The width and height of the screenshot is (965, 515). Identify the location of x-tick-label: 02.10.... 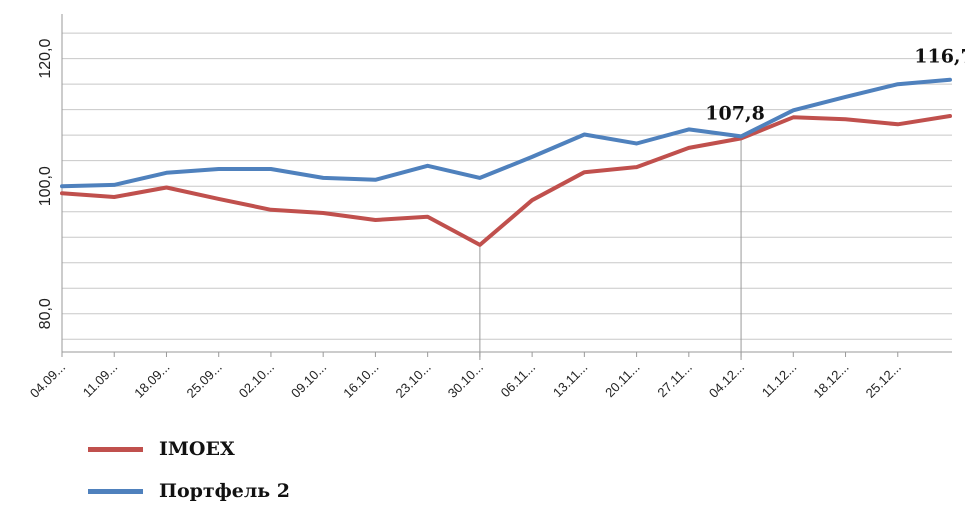
(256, 380).